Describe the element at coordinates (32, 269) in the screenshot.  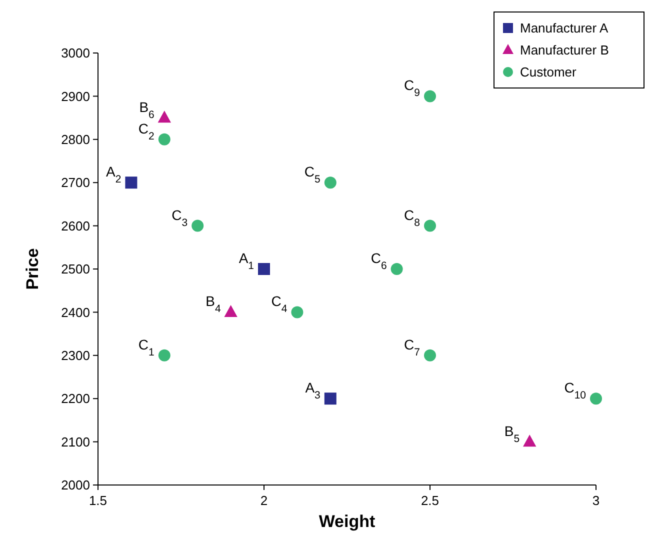
I see `y-axis-title: Price` at that location.